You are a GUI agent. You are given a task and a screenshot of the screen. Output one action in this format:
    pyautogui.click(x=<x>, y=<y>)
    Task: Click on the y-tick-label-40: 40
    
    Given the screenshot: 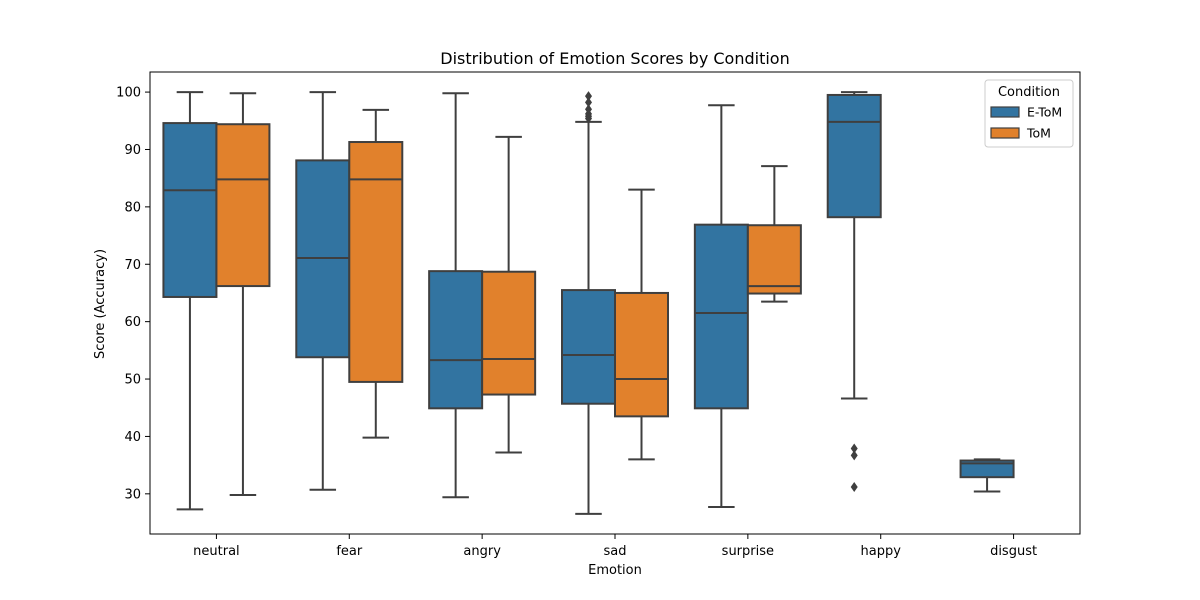 What is the action you would take?
    pyautogui.click(x=132, y=437)
    